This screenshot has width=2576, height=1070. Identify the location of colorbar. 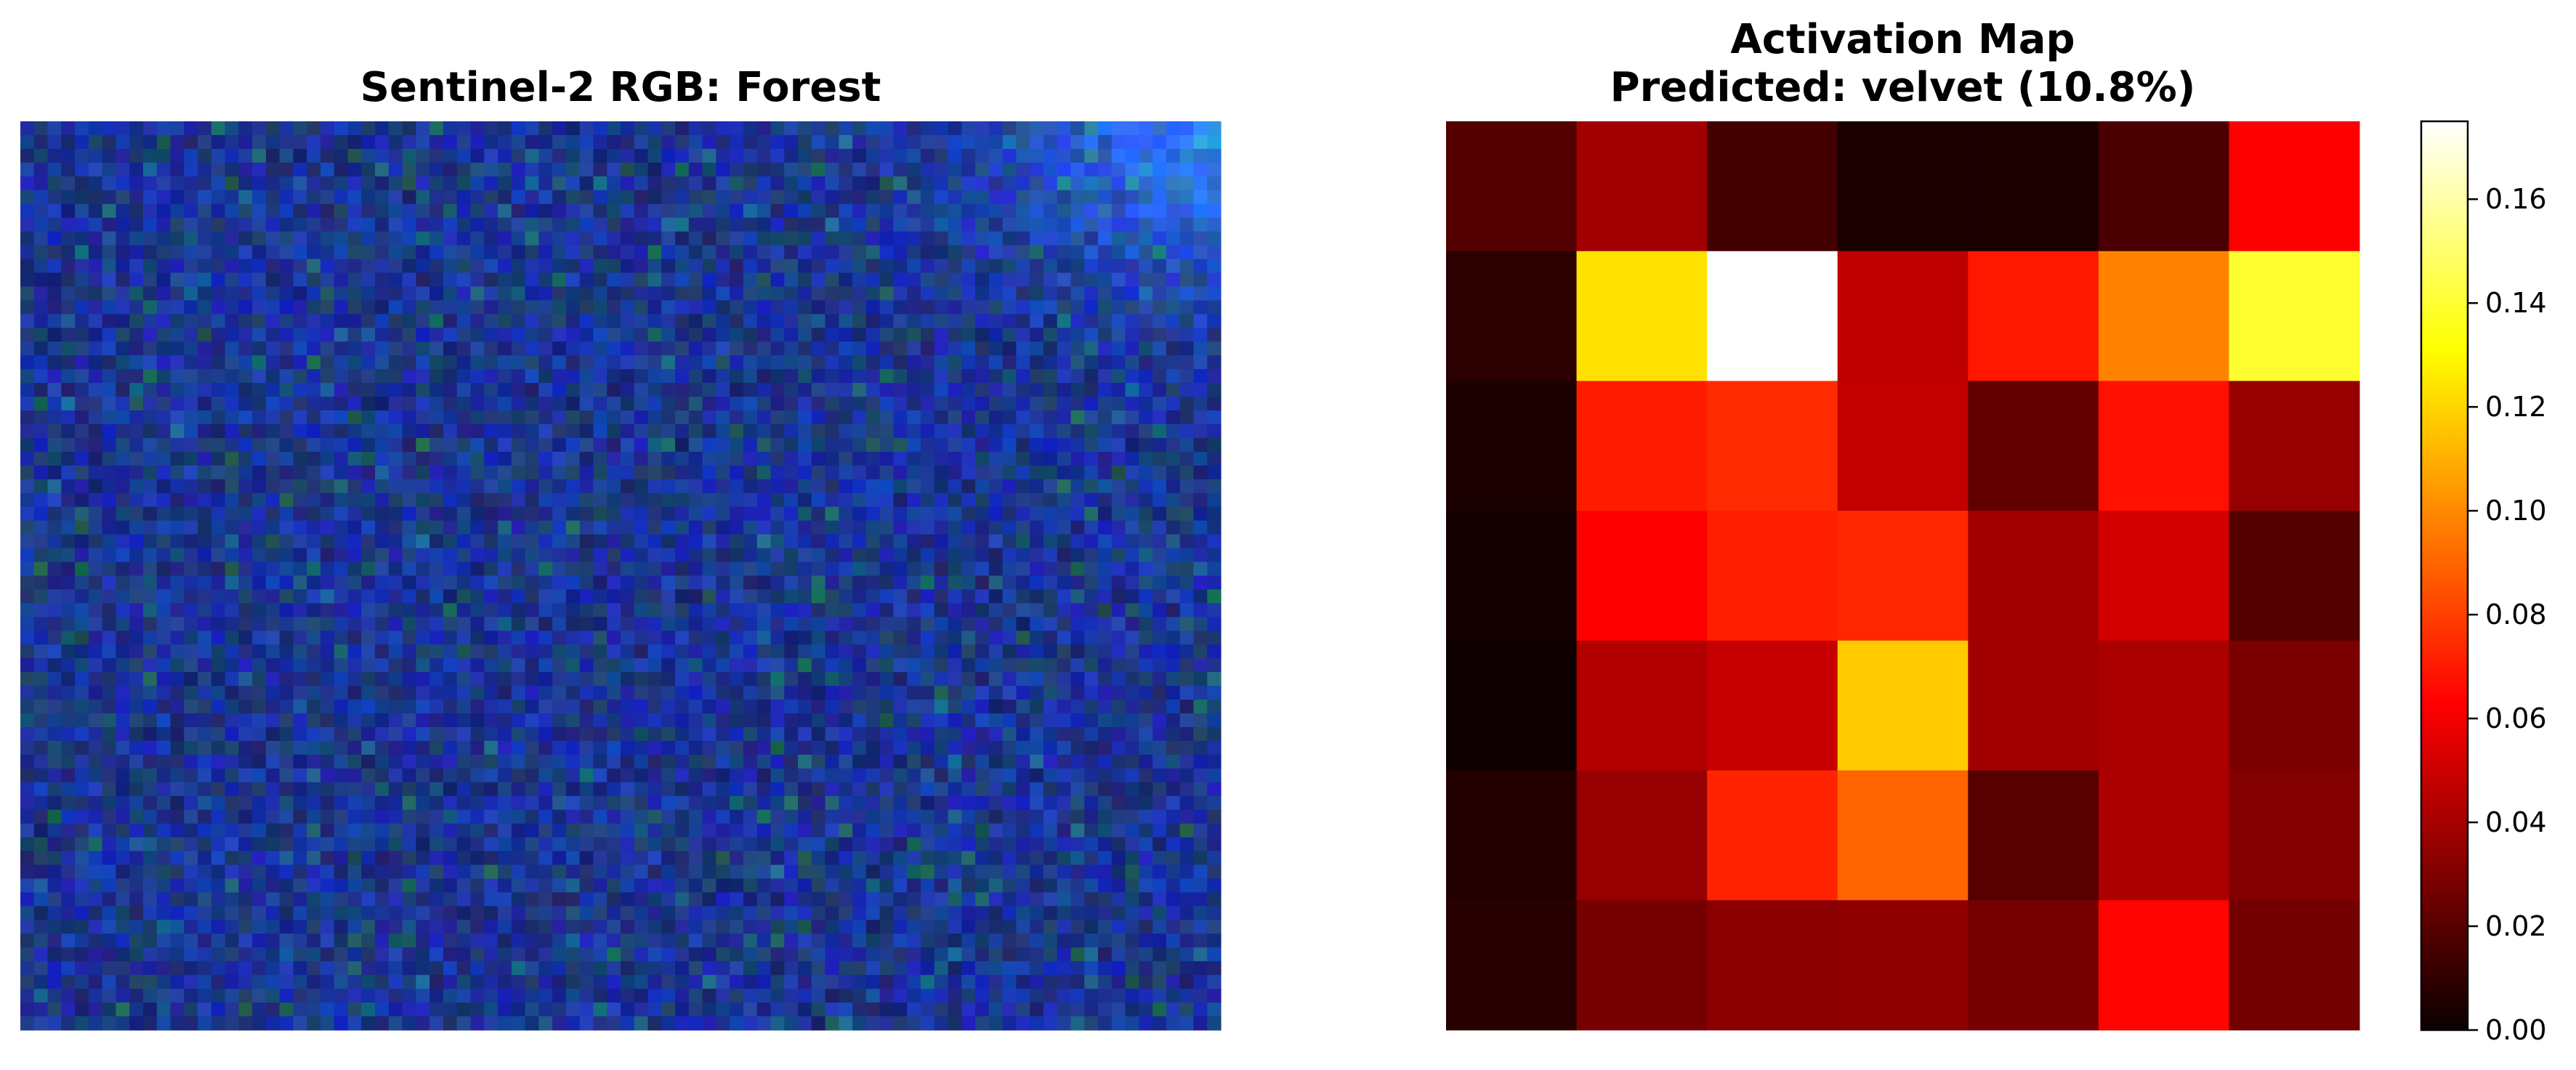
(2444, 576).